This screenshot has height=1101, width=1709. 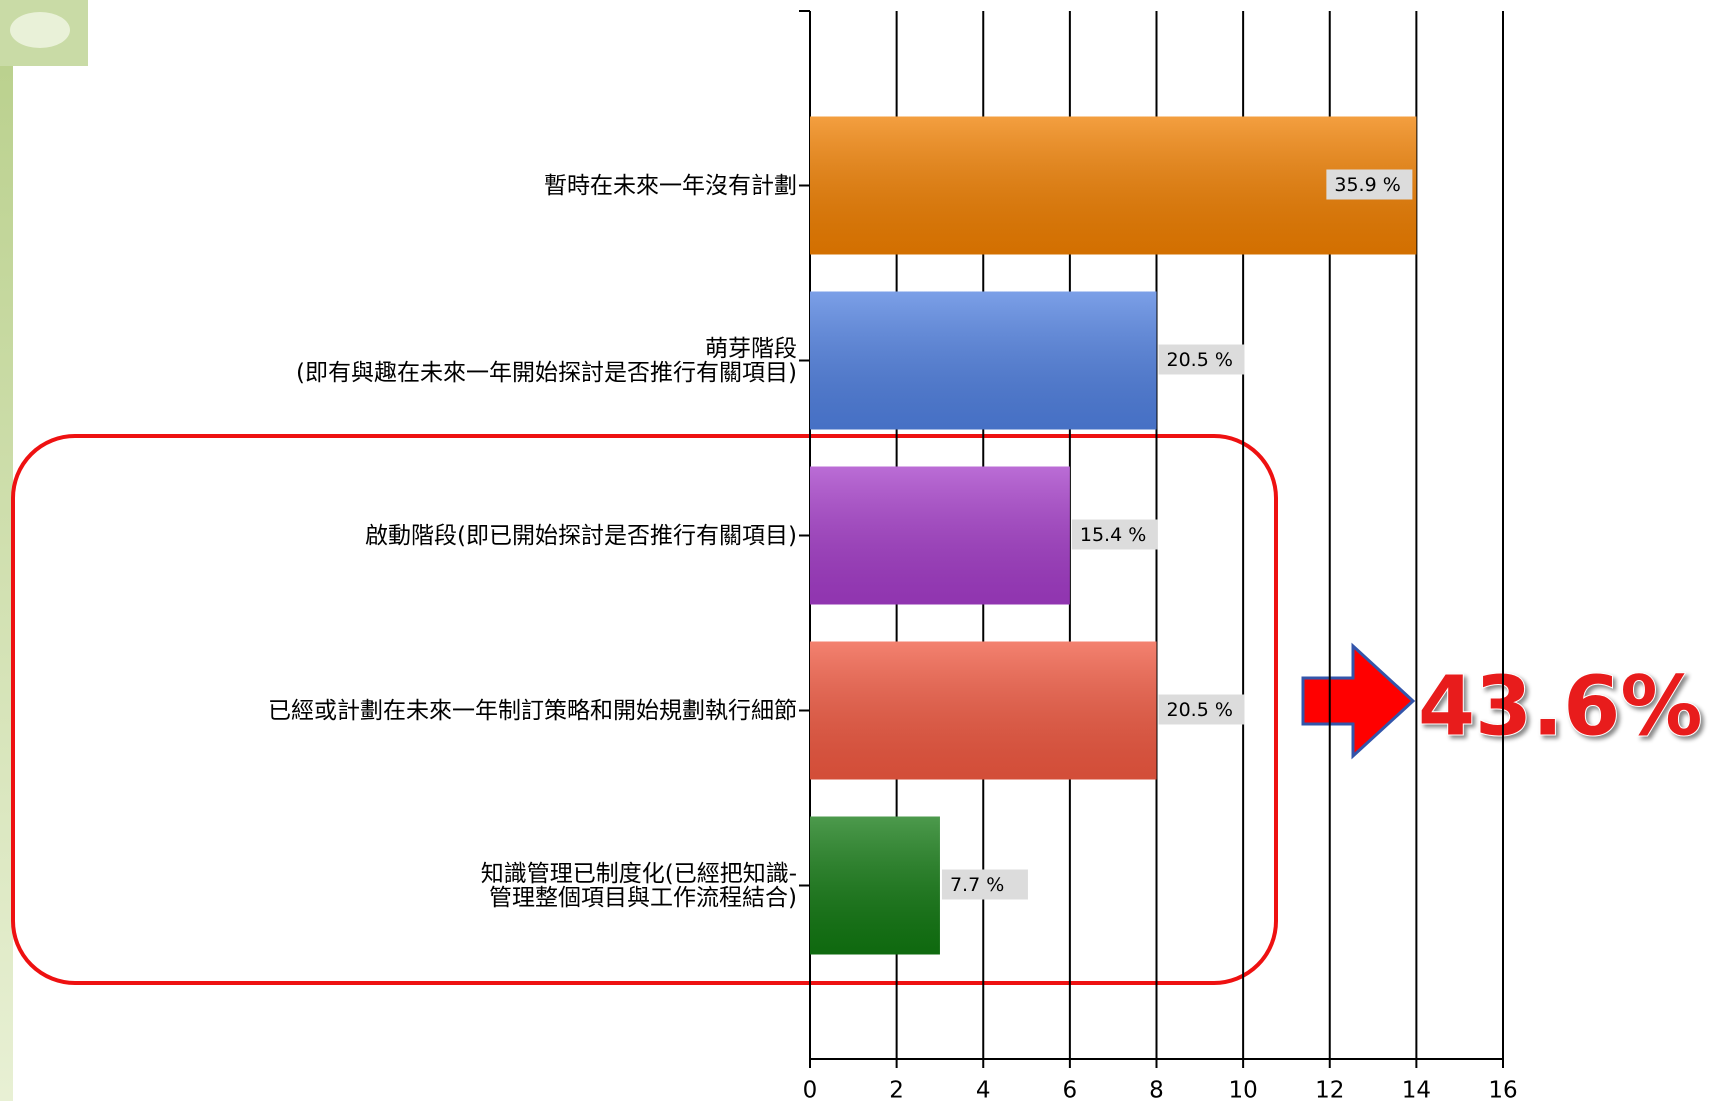 I want to click on data-label: 35.9 %, so click(x=1367, y=185).